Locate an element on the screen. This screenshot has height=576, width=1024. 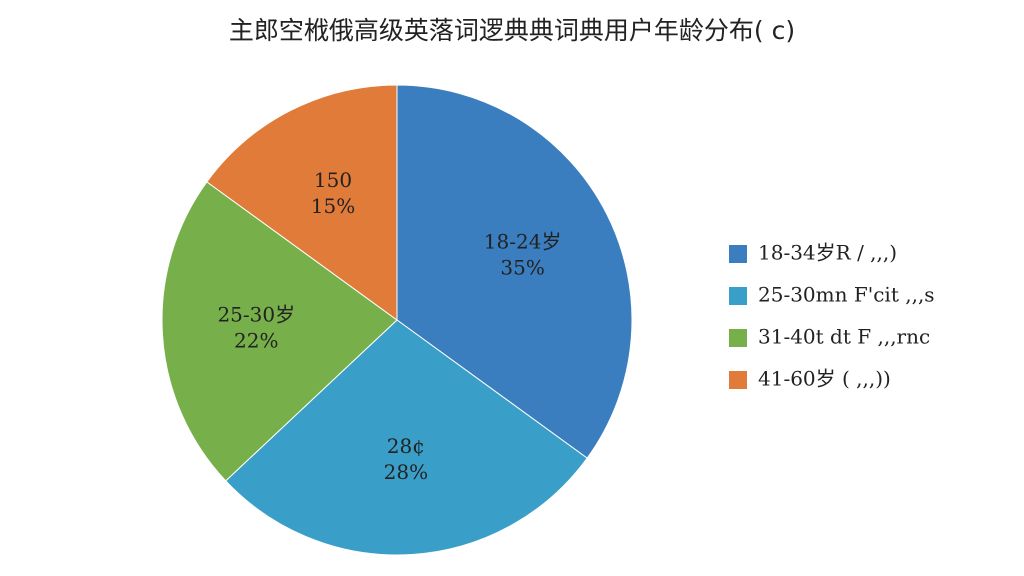
slice-value-label: 15% is located at coordinates (333, 206).